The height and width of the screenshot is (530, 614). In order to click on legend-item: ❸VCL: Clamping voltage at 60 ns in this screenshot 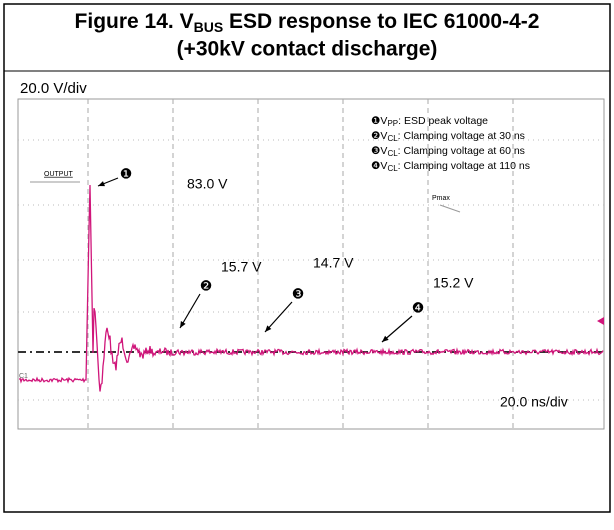, I will do `click(448, 151)`.